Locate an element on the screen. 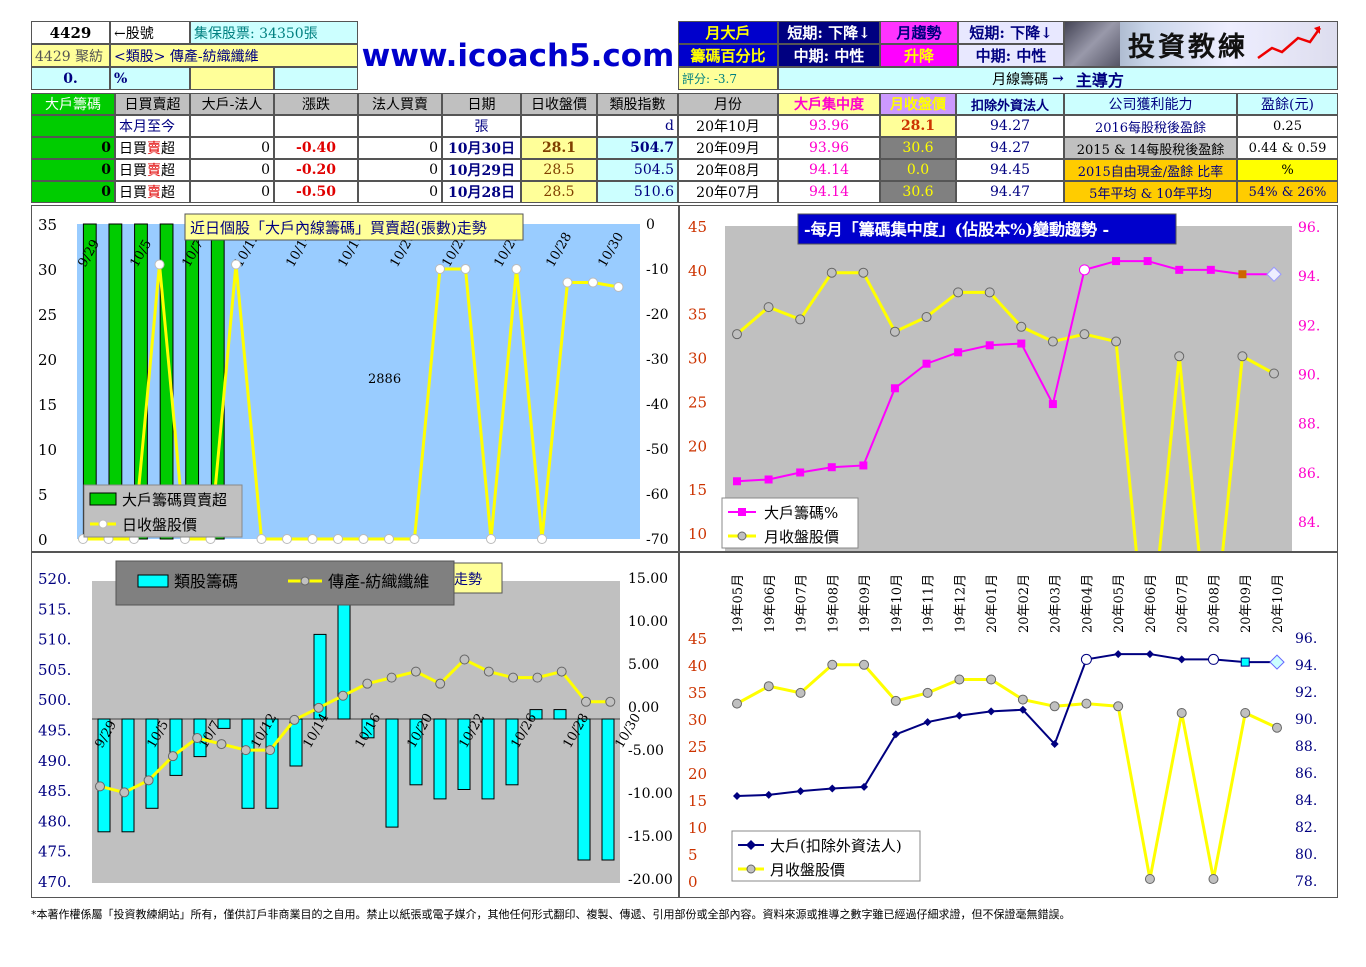 The height and width of the screenshot is (967, 1366). x-tick-label: 19年05月 is located at coordinates (738, 603).